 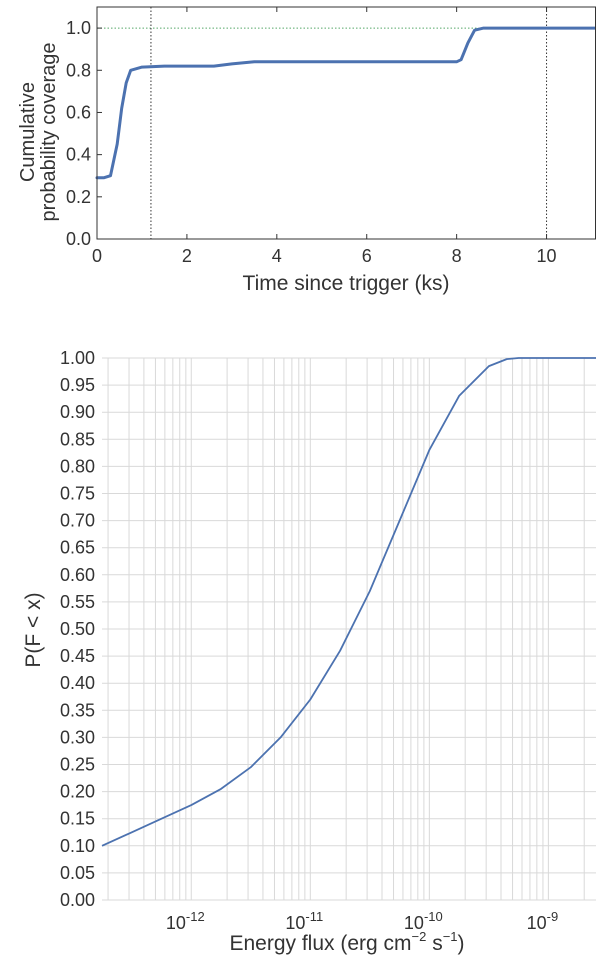 What do you see at coordinates (77, 846) in the screenshot?
I see `y-tick-label: 0.10` at bounding box center [77, 846].